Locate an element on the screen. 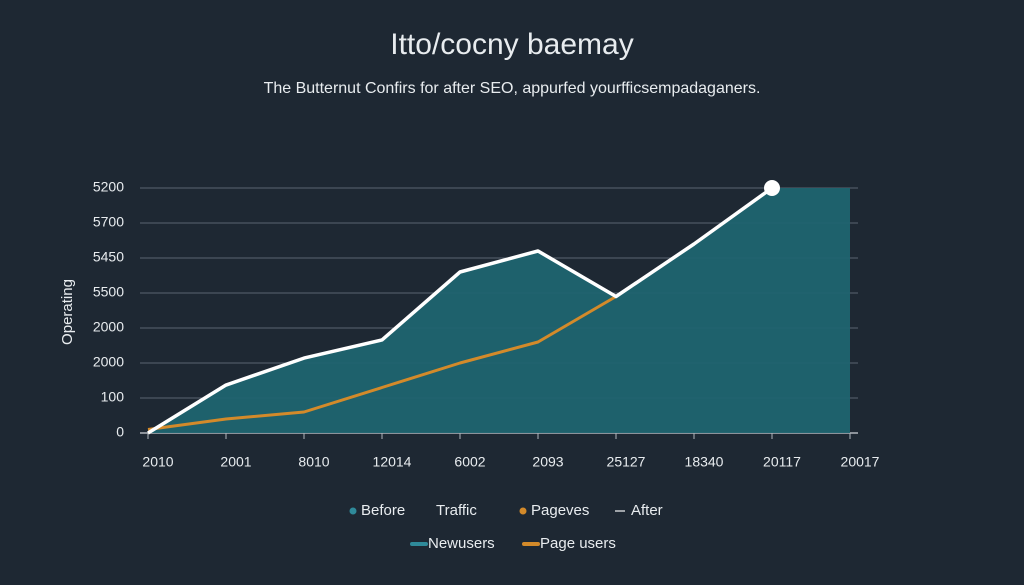 Image resolution: width=1024 pixels, height=585 pixels. y-tick-label: 5700 is located at coordinates (108, 222).